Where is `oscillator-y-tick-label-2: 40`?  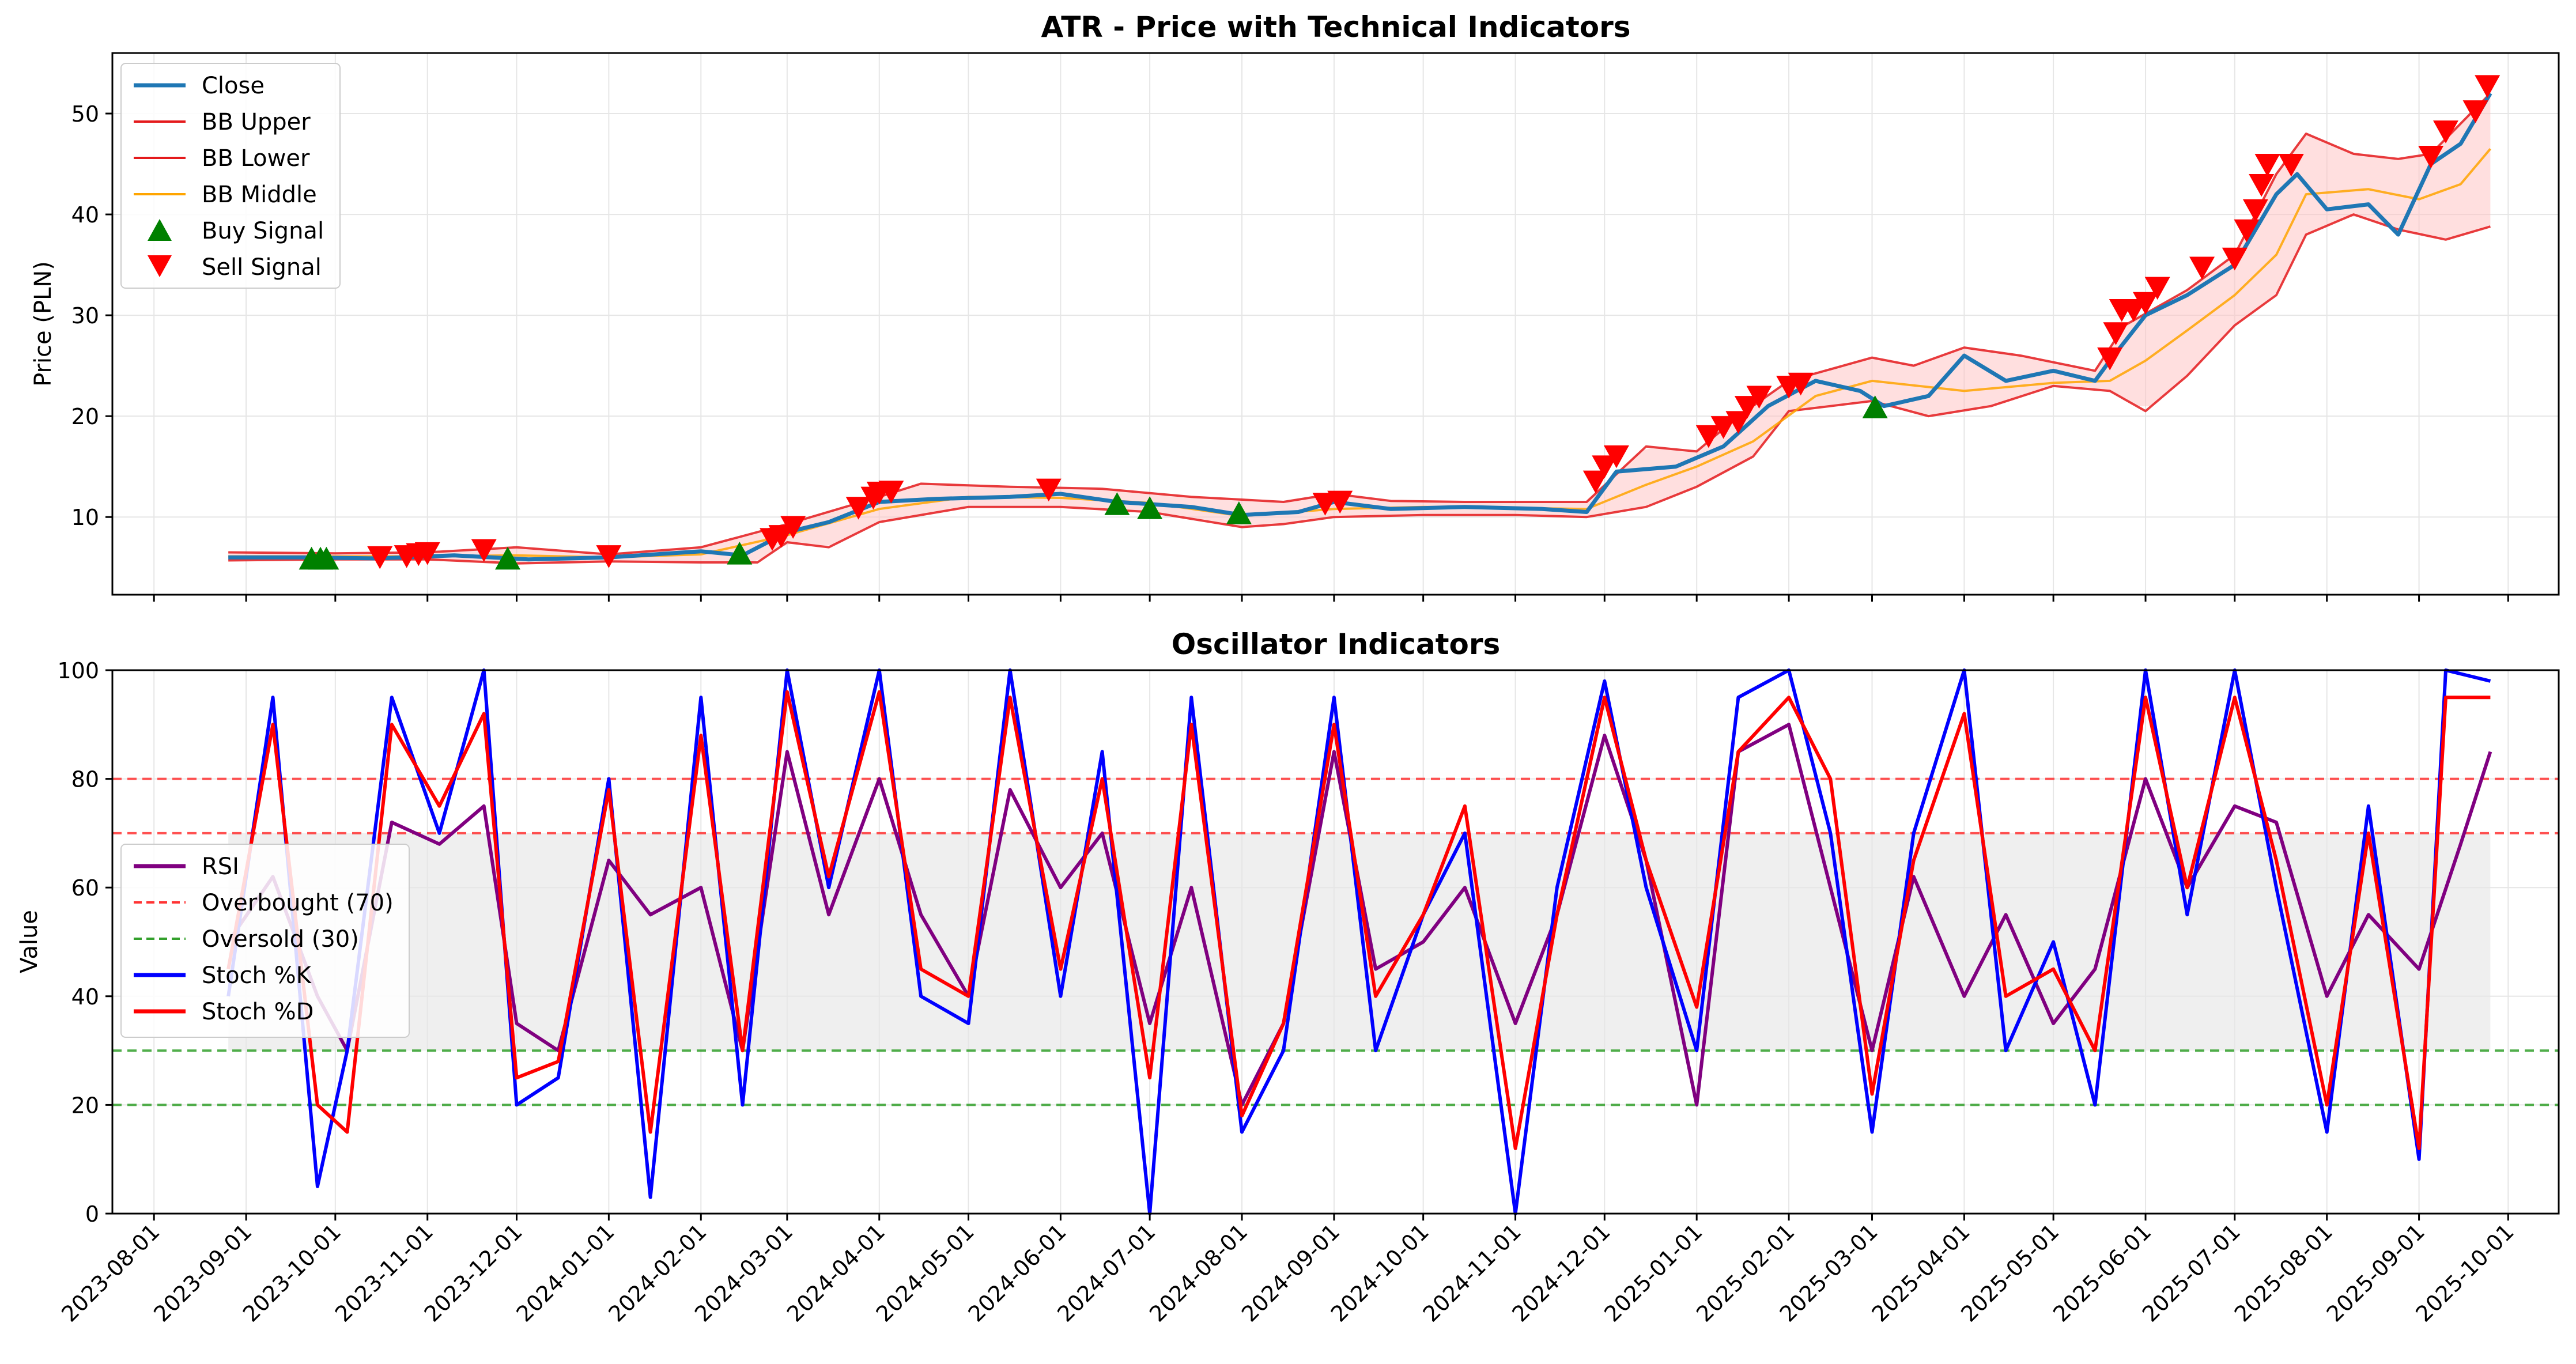
oscillator-y-tick-label-2: 40 is located at coordinates (85, 997).